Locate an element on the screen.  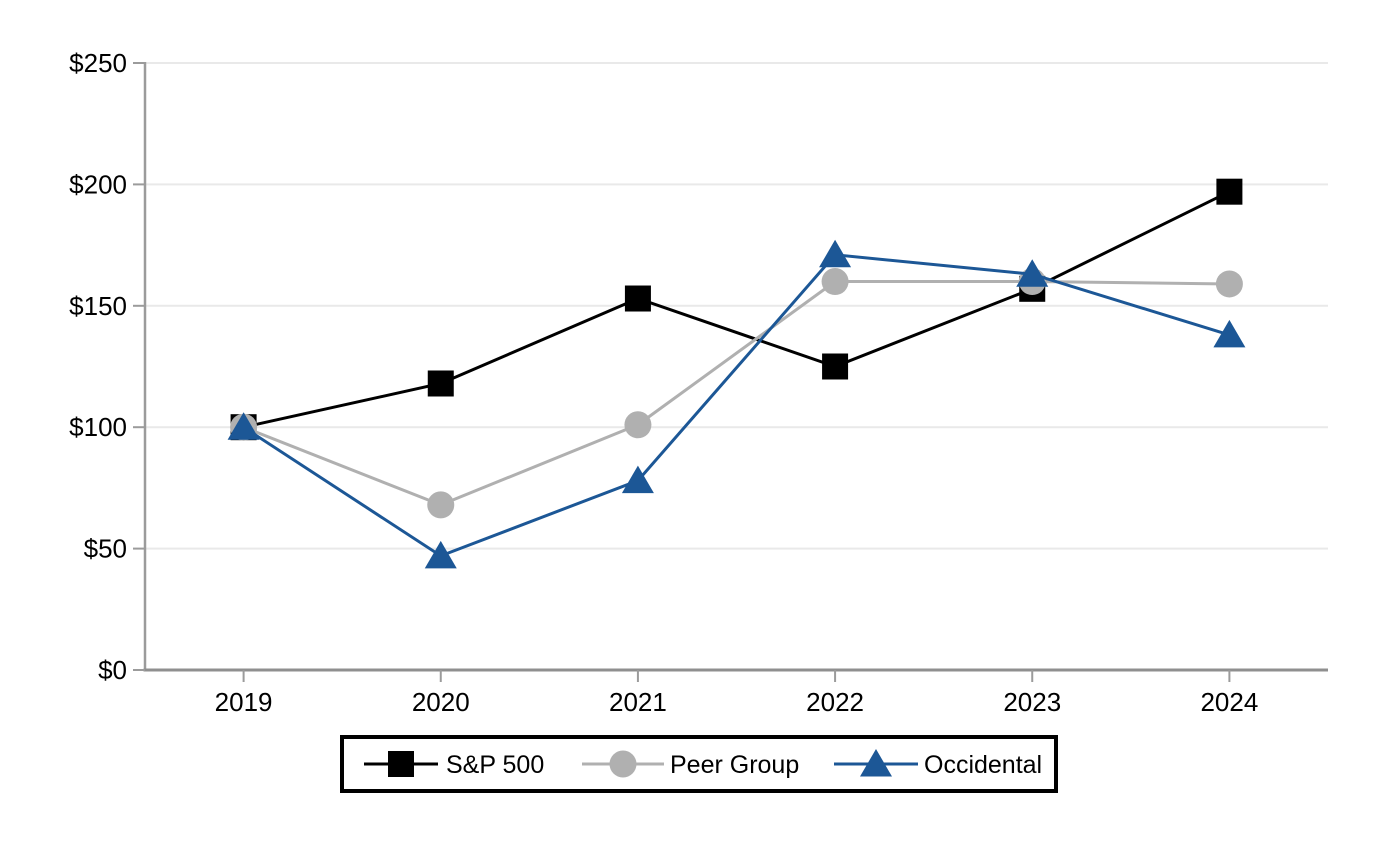
legend-marker-occidental is located at coordinates (876, 763).